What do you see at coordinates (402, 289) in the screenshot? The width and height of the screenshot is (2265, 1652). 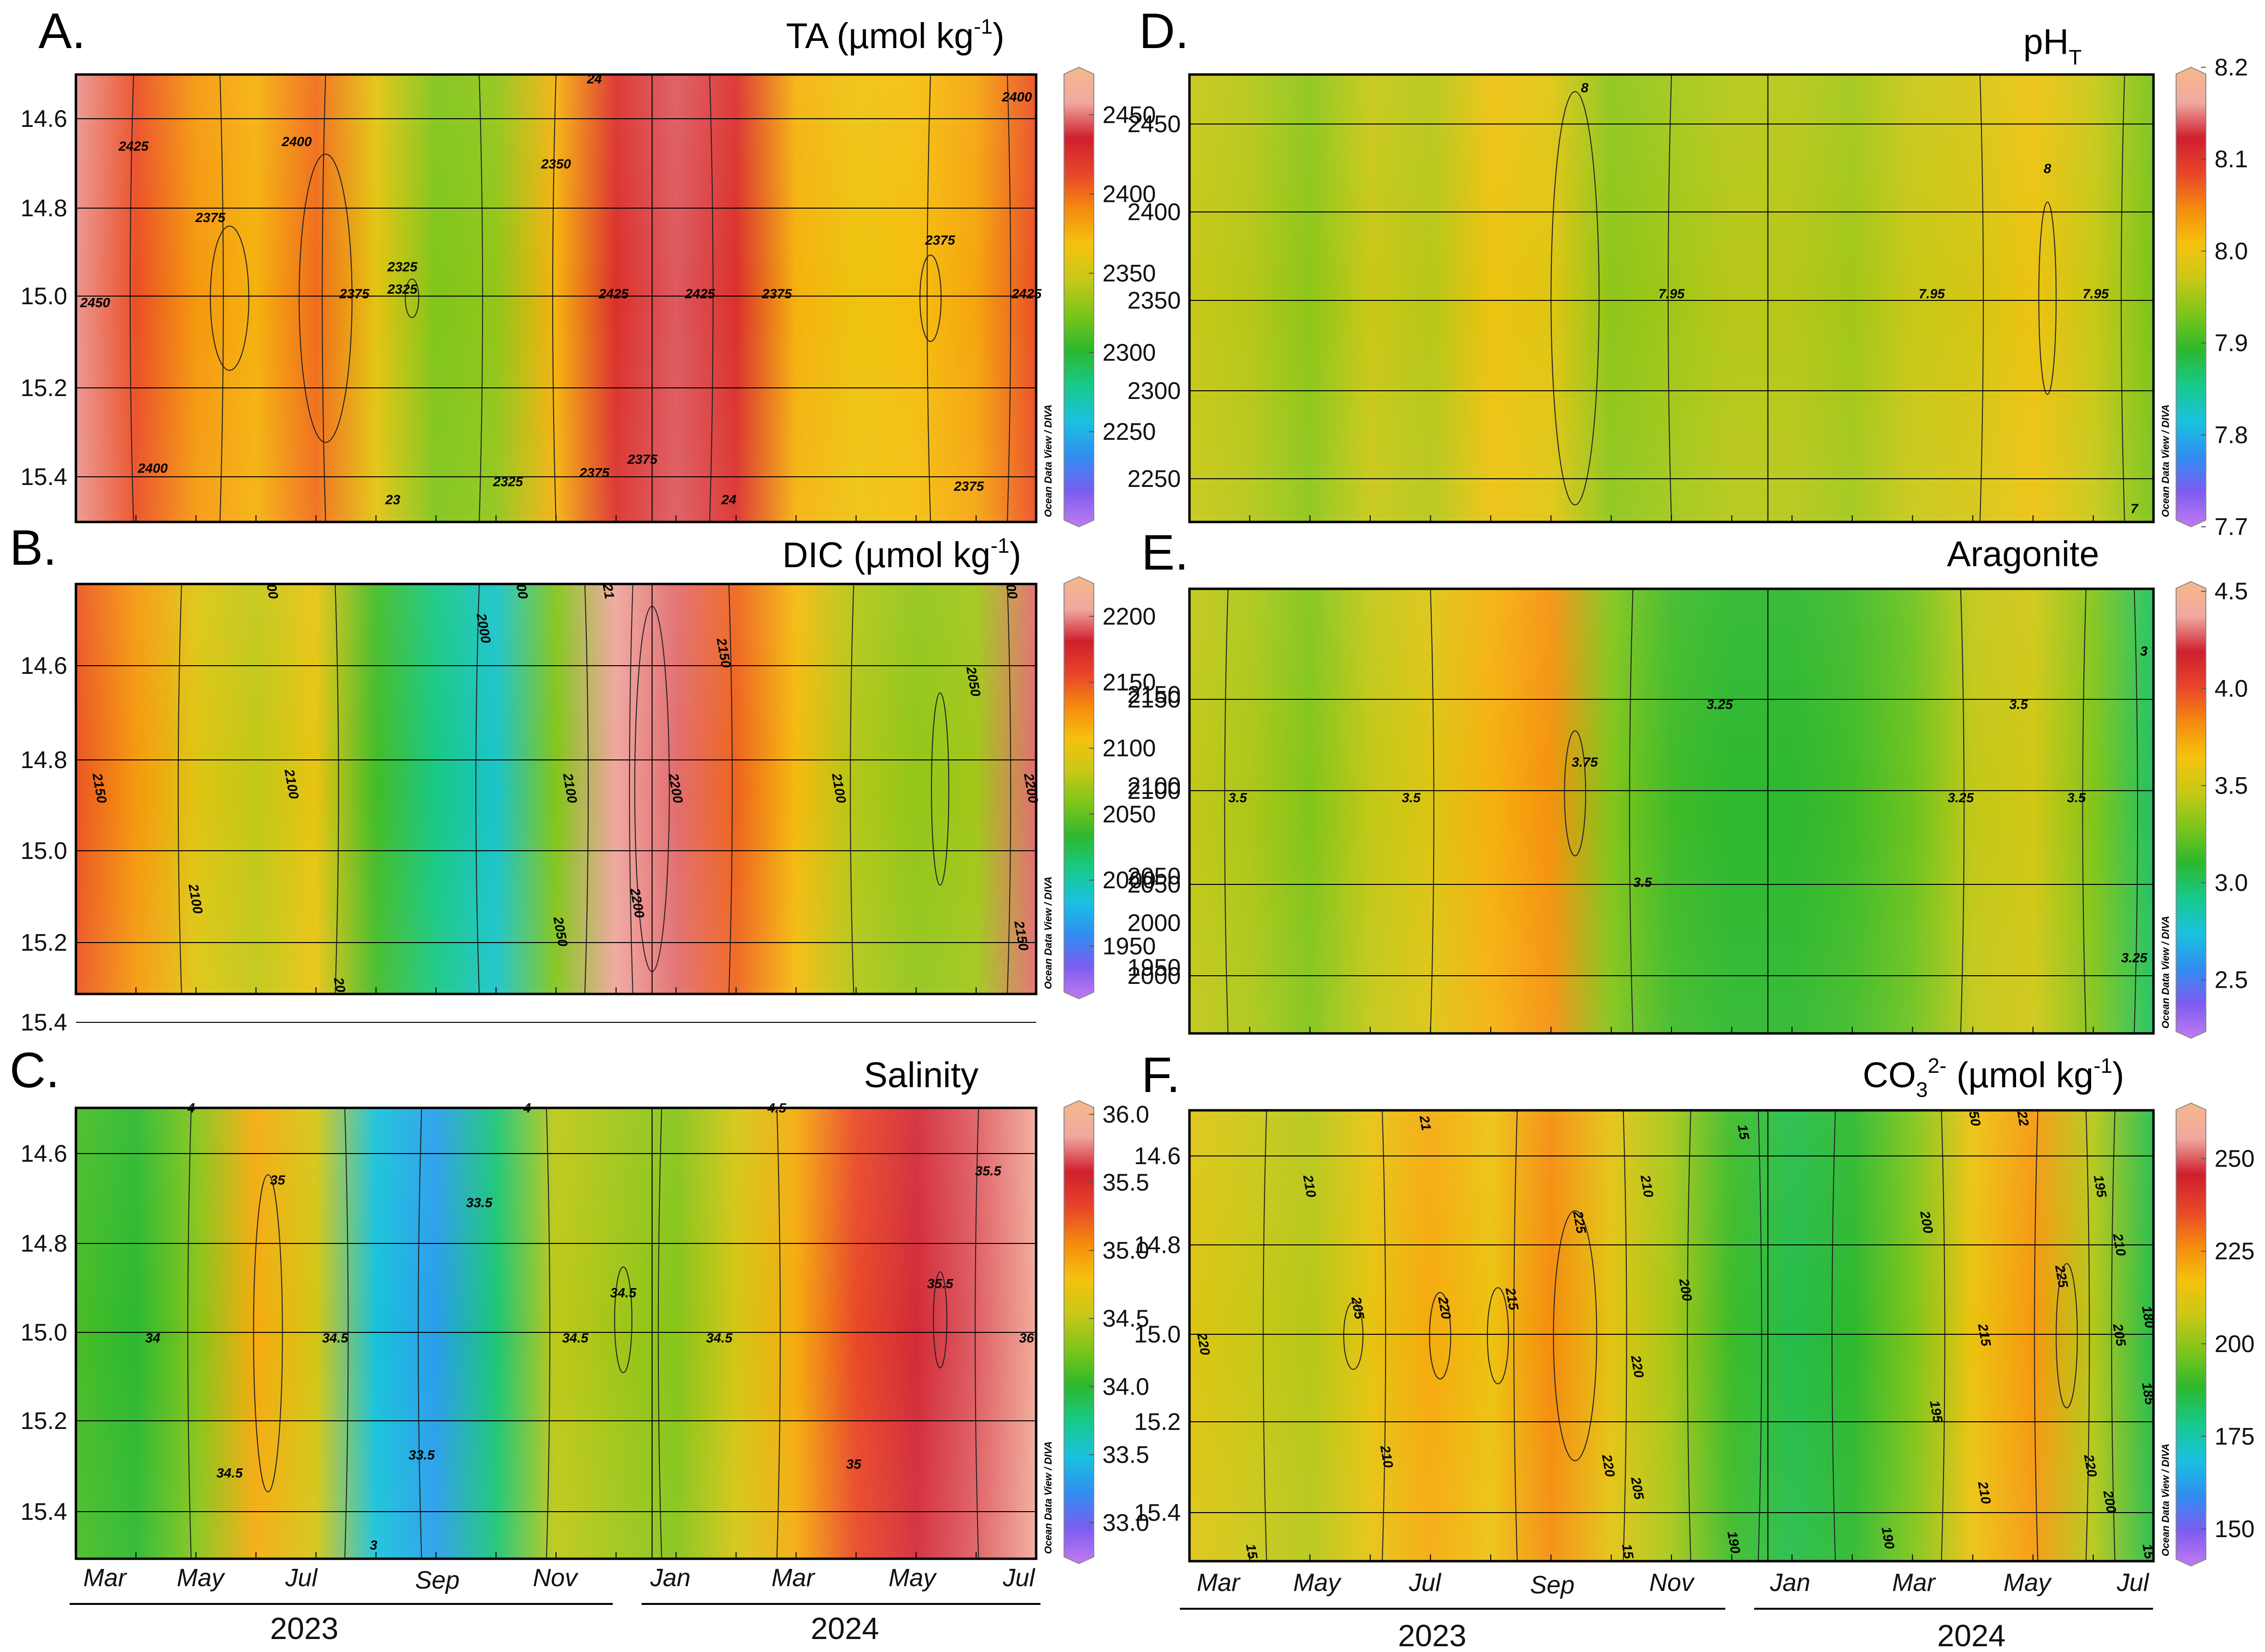 I see `contour-label: 2325` at bounding box center [402, 289].